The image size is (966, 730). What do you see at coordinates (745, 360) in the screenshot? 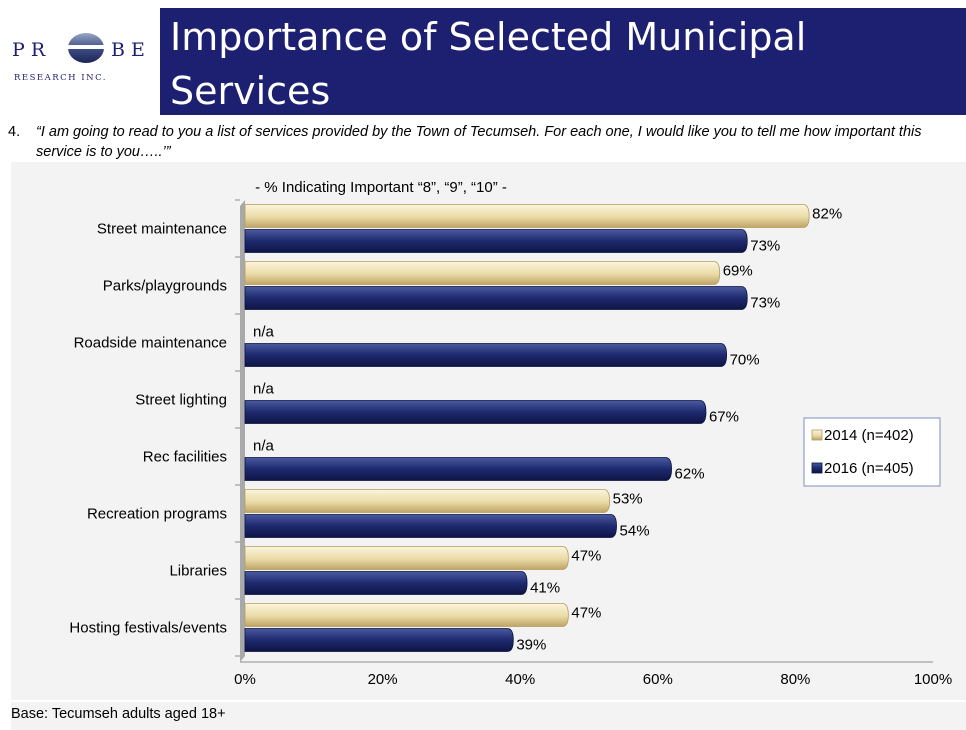
I see `data-label: 70%` at bounding box center [745, 360].